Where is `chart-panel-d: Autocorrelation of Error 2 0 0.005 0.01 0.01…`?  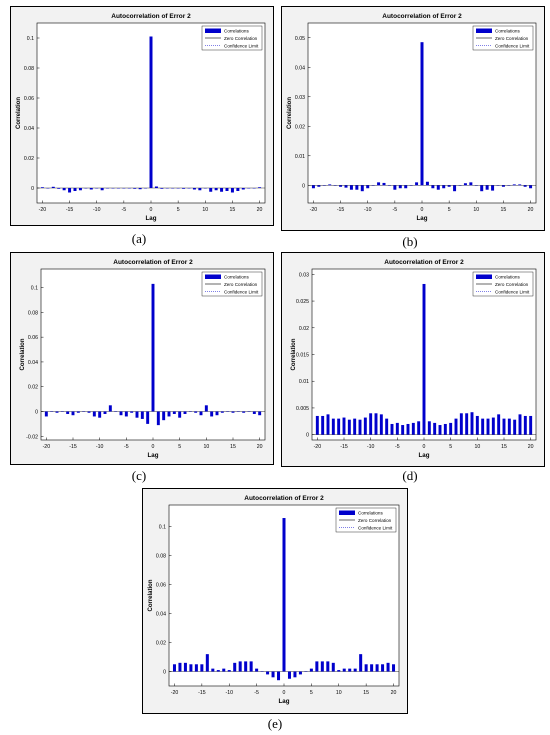
chart-panel-d: Autocorrelation of Error 2 0 0.005 0.01 0.01… is located at coordinates (413, 359).